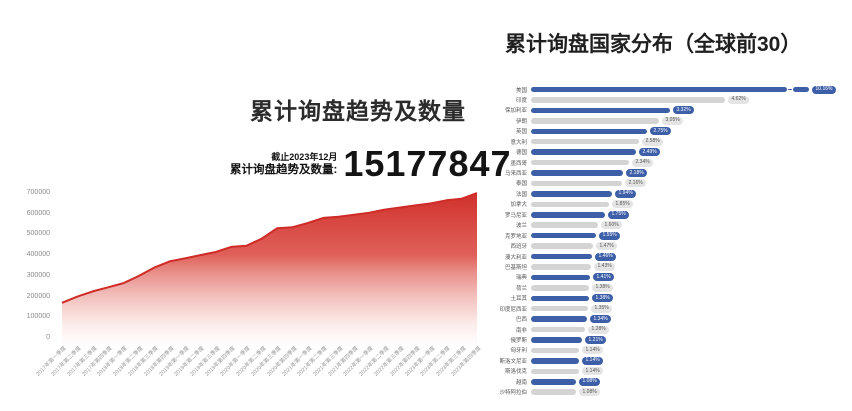  What do you see at coordinates (603, 287) in the screenshot?
I see `percentage-pill: 1.38%` at bounding box center [603, 287].